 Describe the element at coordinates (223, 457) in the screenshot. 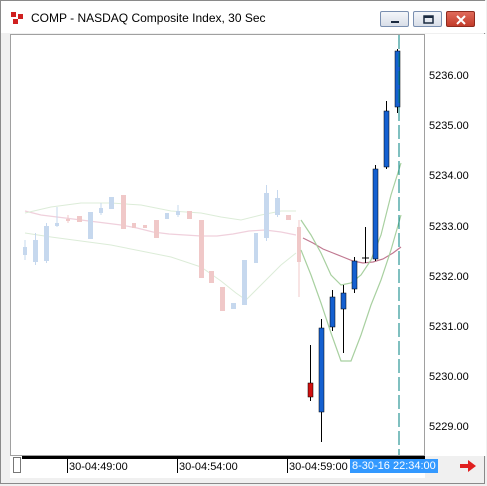

I see `time-axis-bar` at that location.